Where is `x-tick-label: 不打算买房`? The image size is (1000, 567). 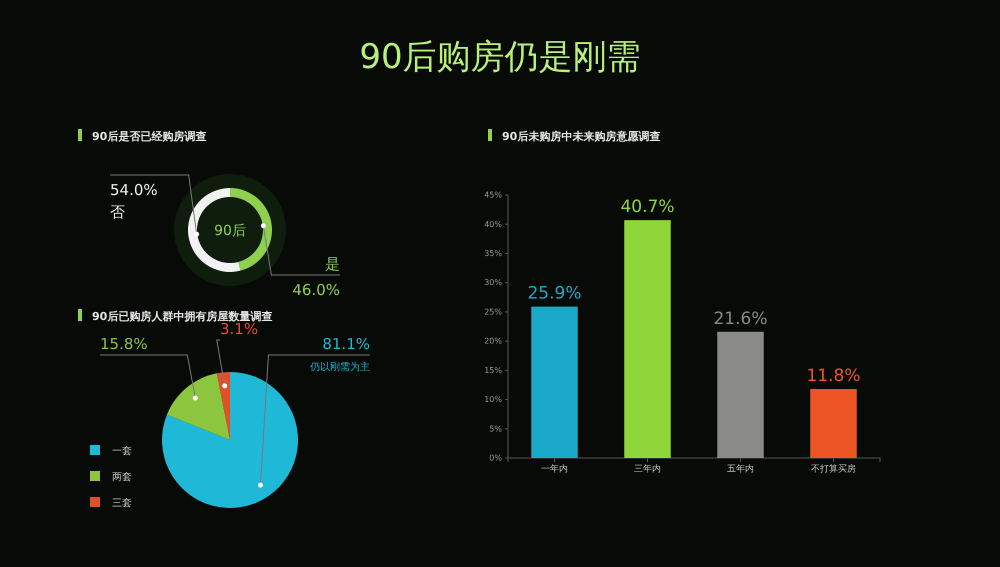
x-tick-label: 不打算买房 is located at coordinates (833, 468).